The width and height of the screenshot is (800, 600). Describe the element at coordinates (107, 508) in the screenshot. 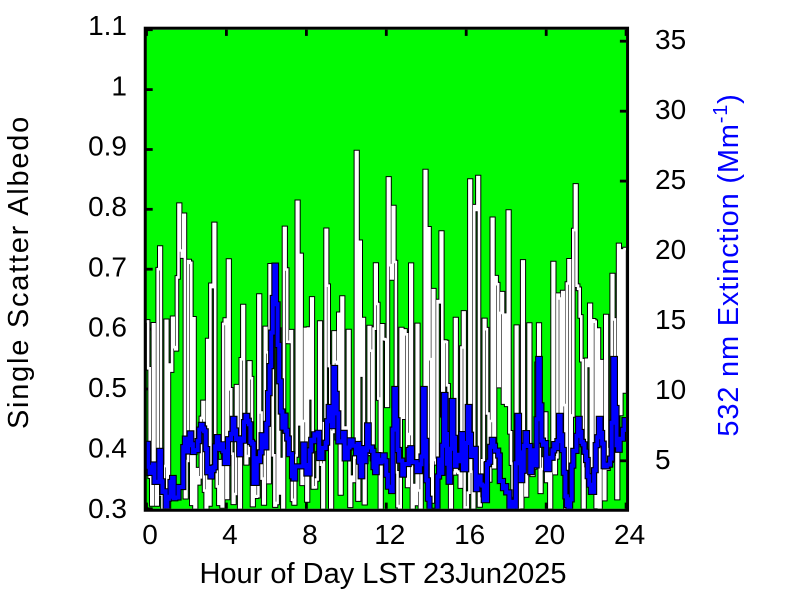

I see `svg-text: 0.3` at that location.